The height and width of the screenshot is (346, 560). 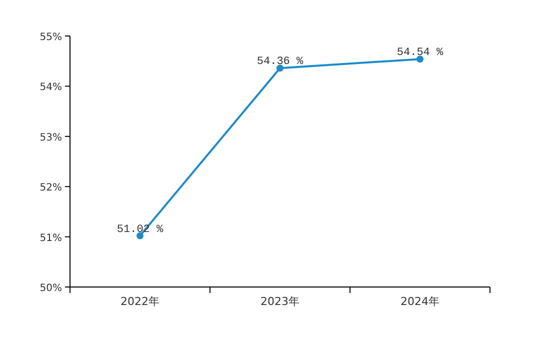 What do you see at coordinates (140, 301) in the screenshot?
I see `x-tick-label: 2022年` at bounding box center [140, 301].